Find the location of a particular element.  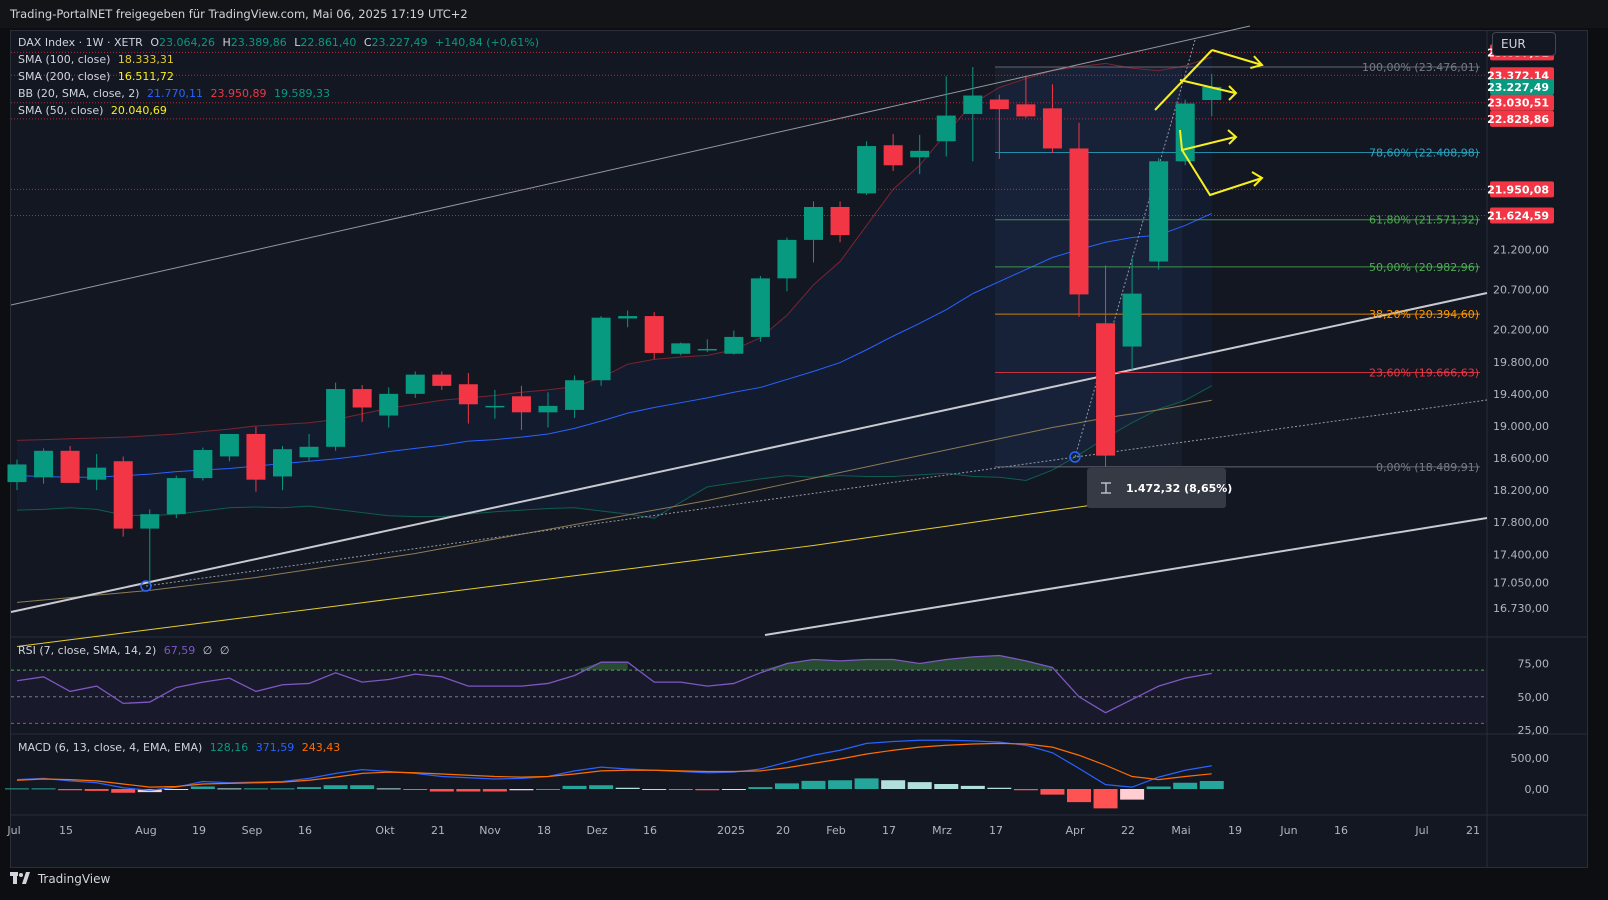

sma100-label: SMA (100, close) is located at coordinates (64, 59).